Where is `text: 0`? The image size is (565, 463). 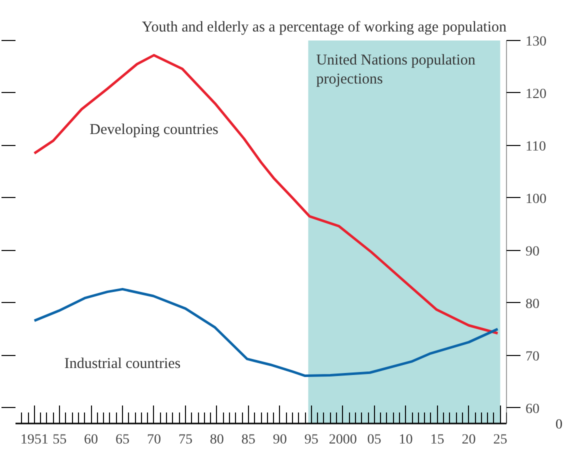 text: 0 is located at coordinates (559, 425).